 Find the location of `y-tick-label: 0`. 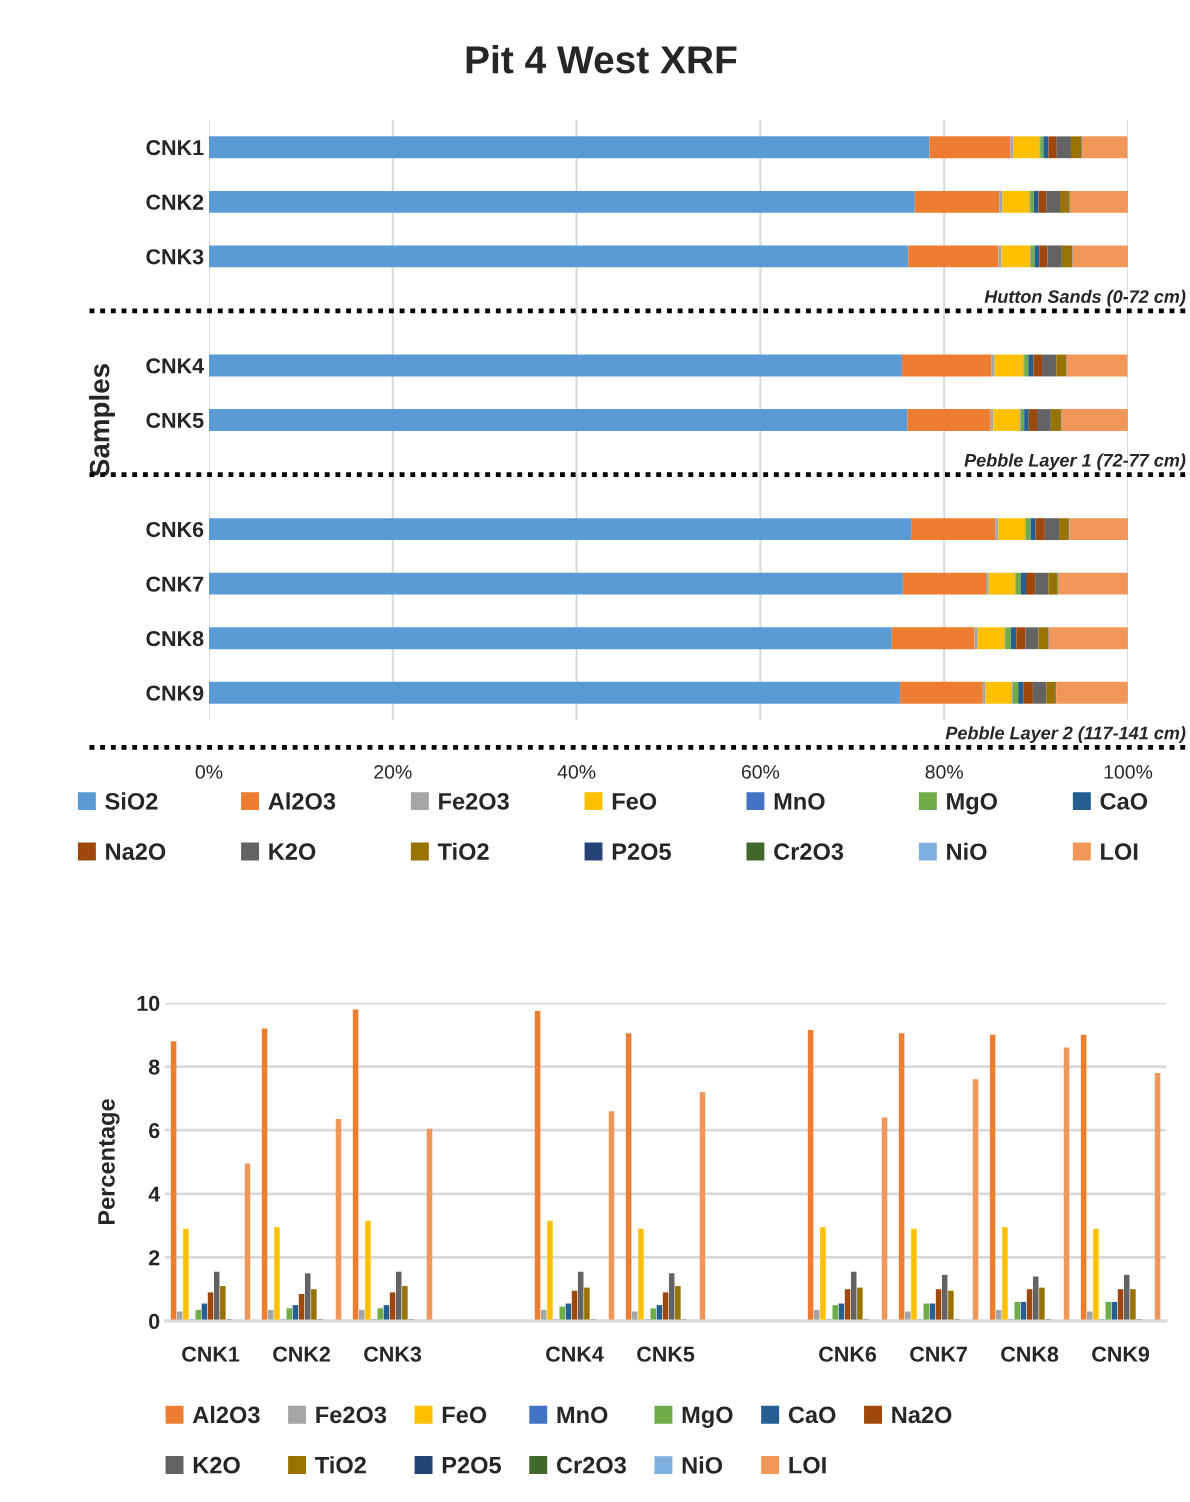

y-tick-label: 0 is located at coordinates (154, 1321).